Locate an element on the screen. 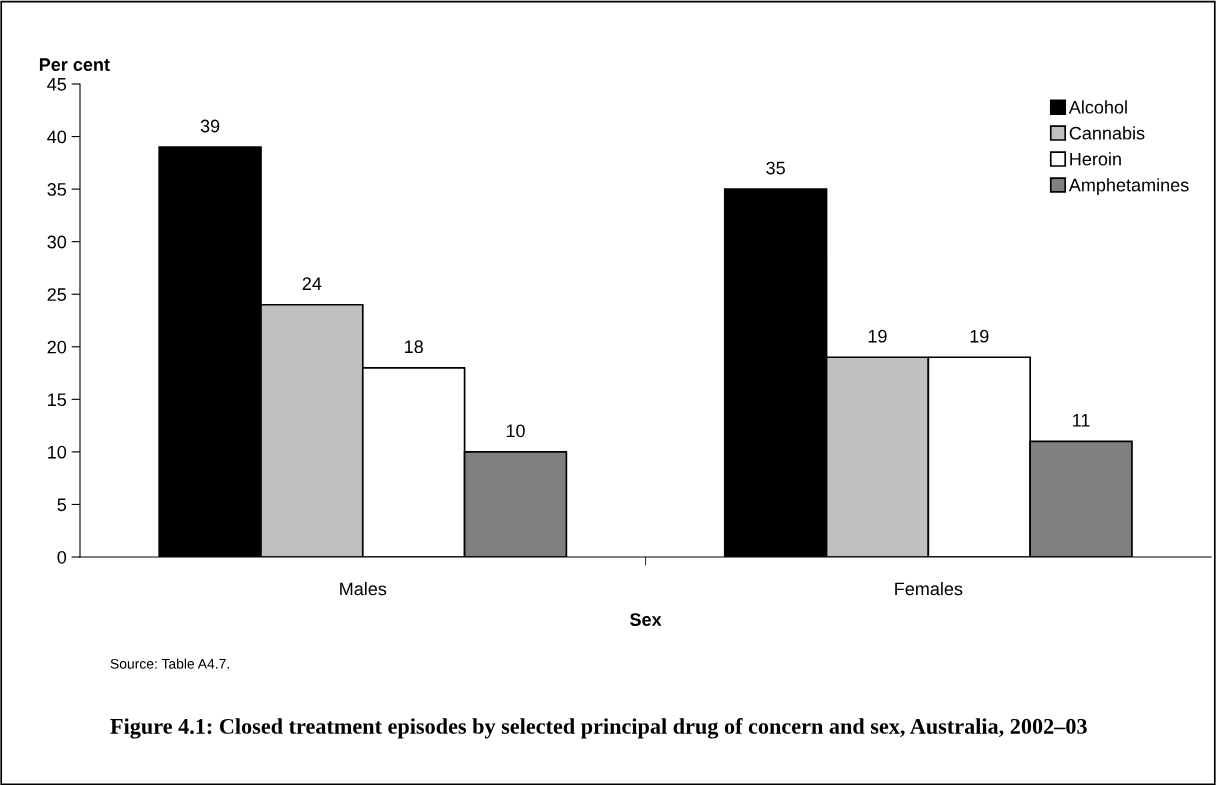 The width and height of the screenshot is (1216, 785). legend-label: Amphetamines is located at coordinates (1128, 187).